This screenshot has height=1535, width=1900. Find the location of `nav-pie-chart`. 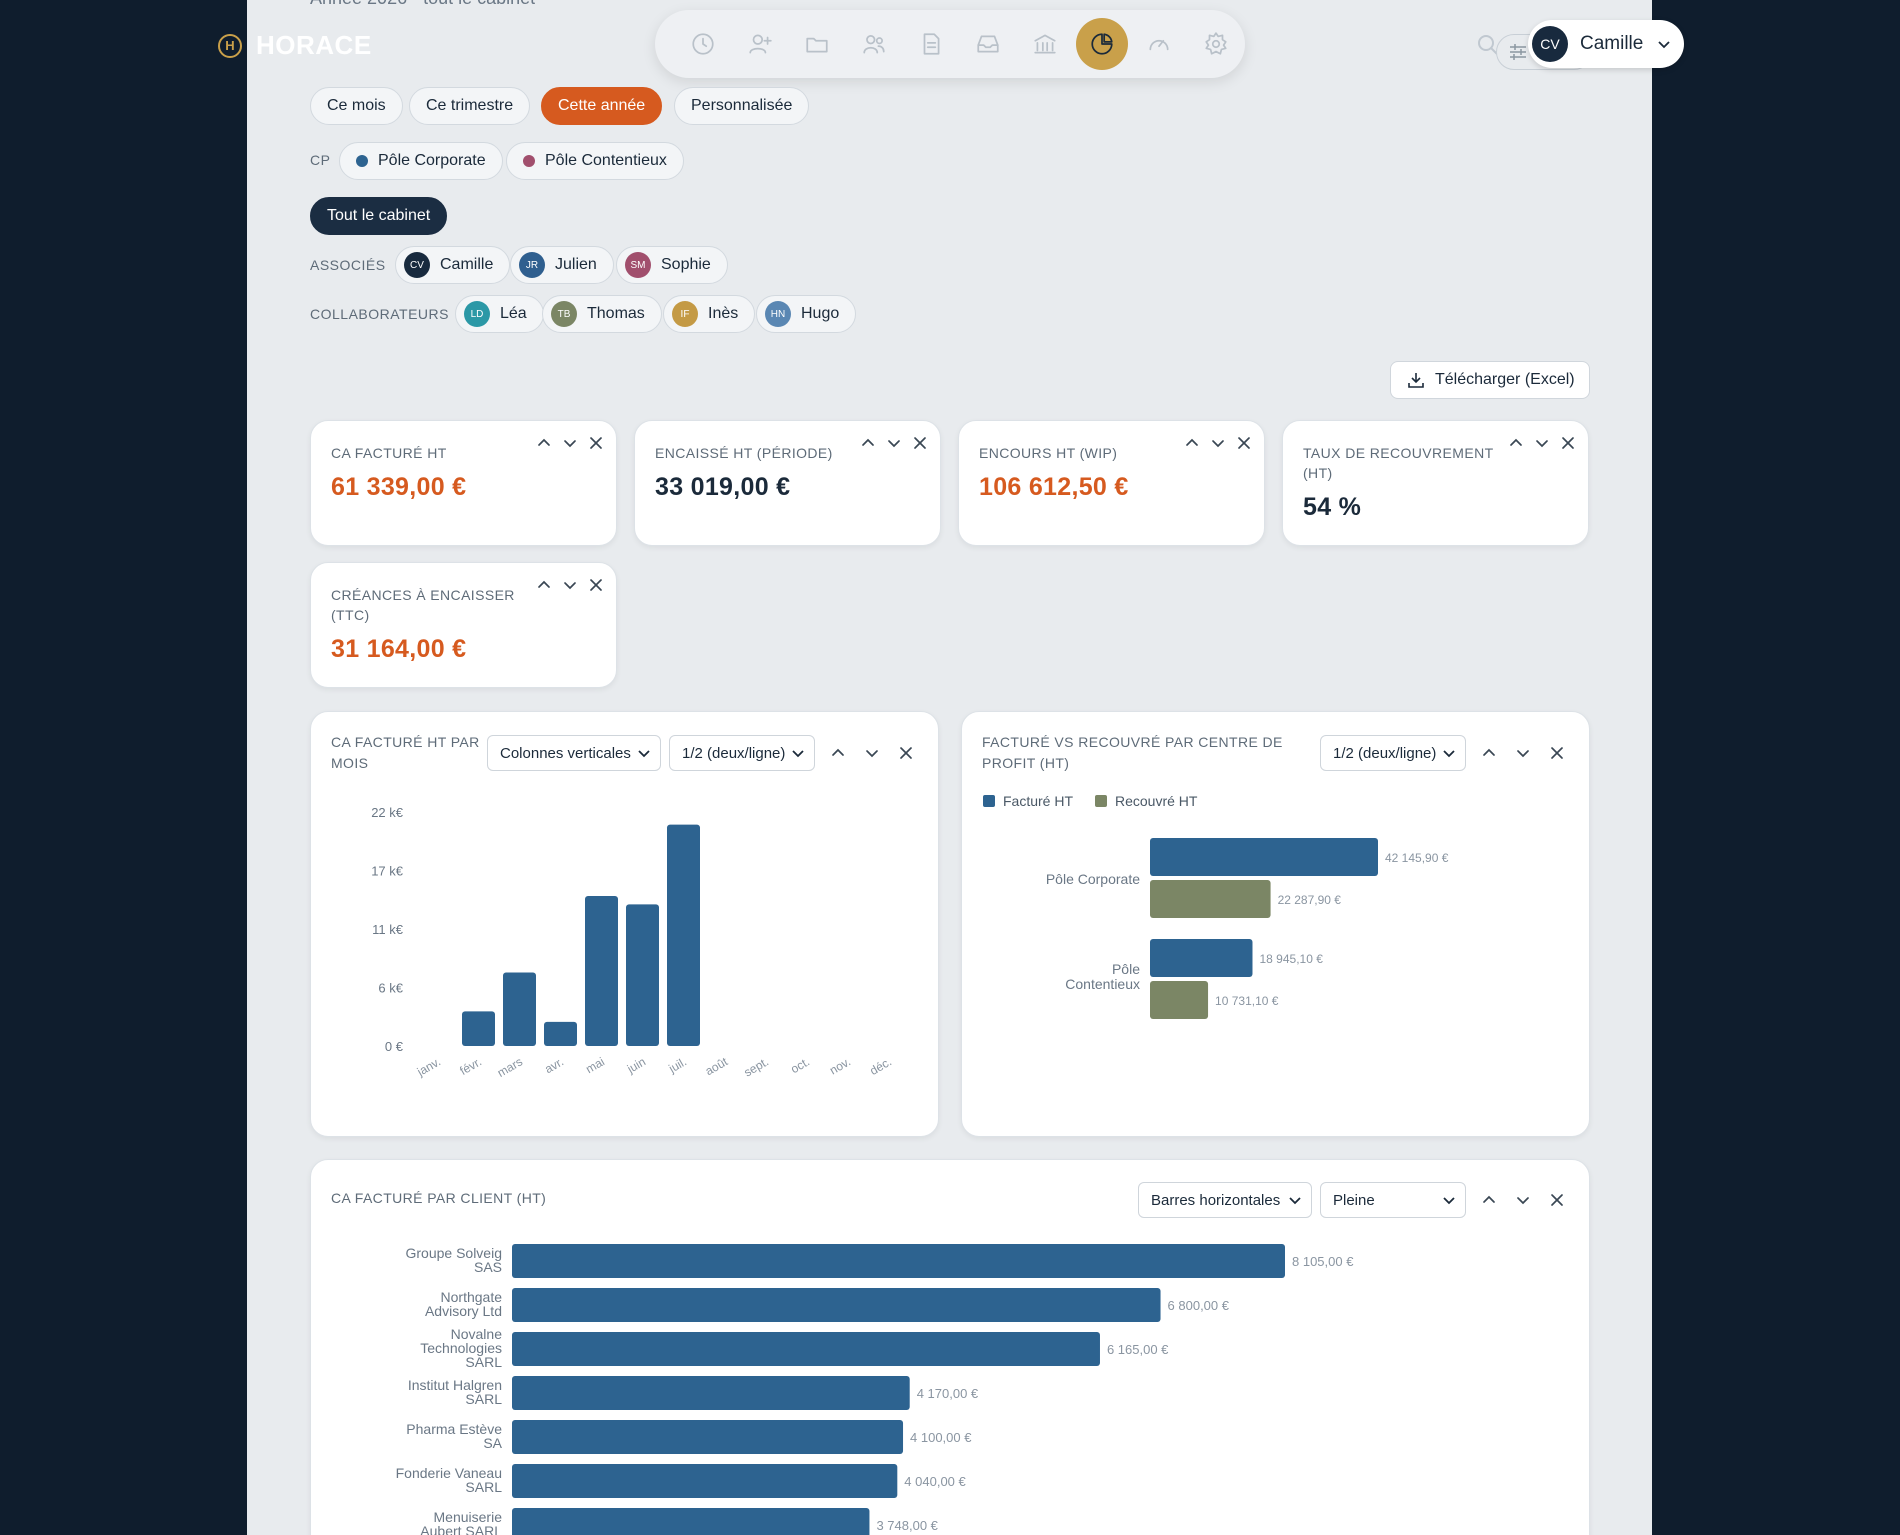

nav-pie-chart is located at coordinates (1102, 44).